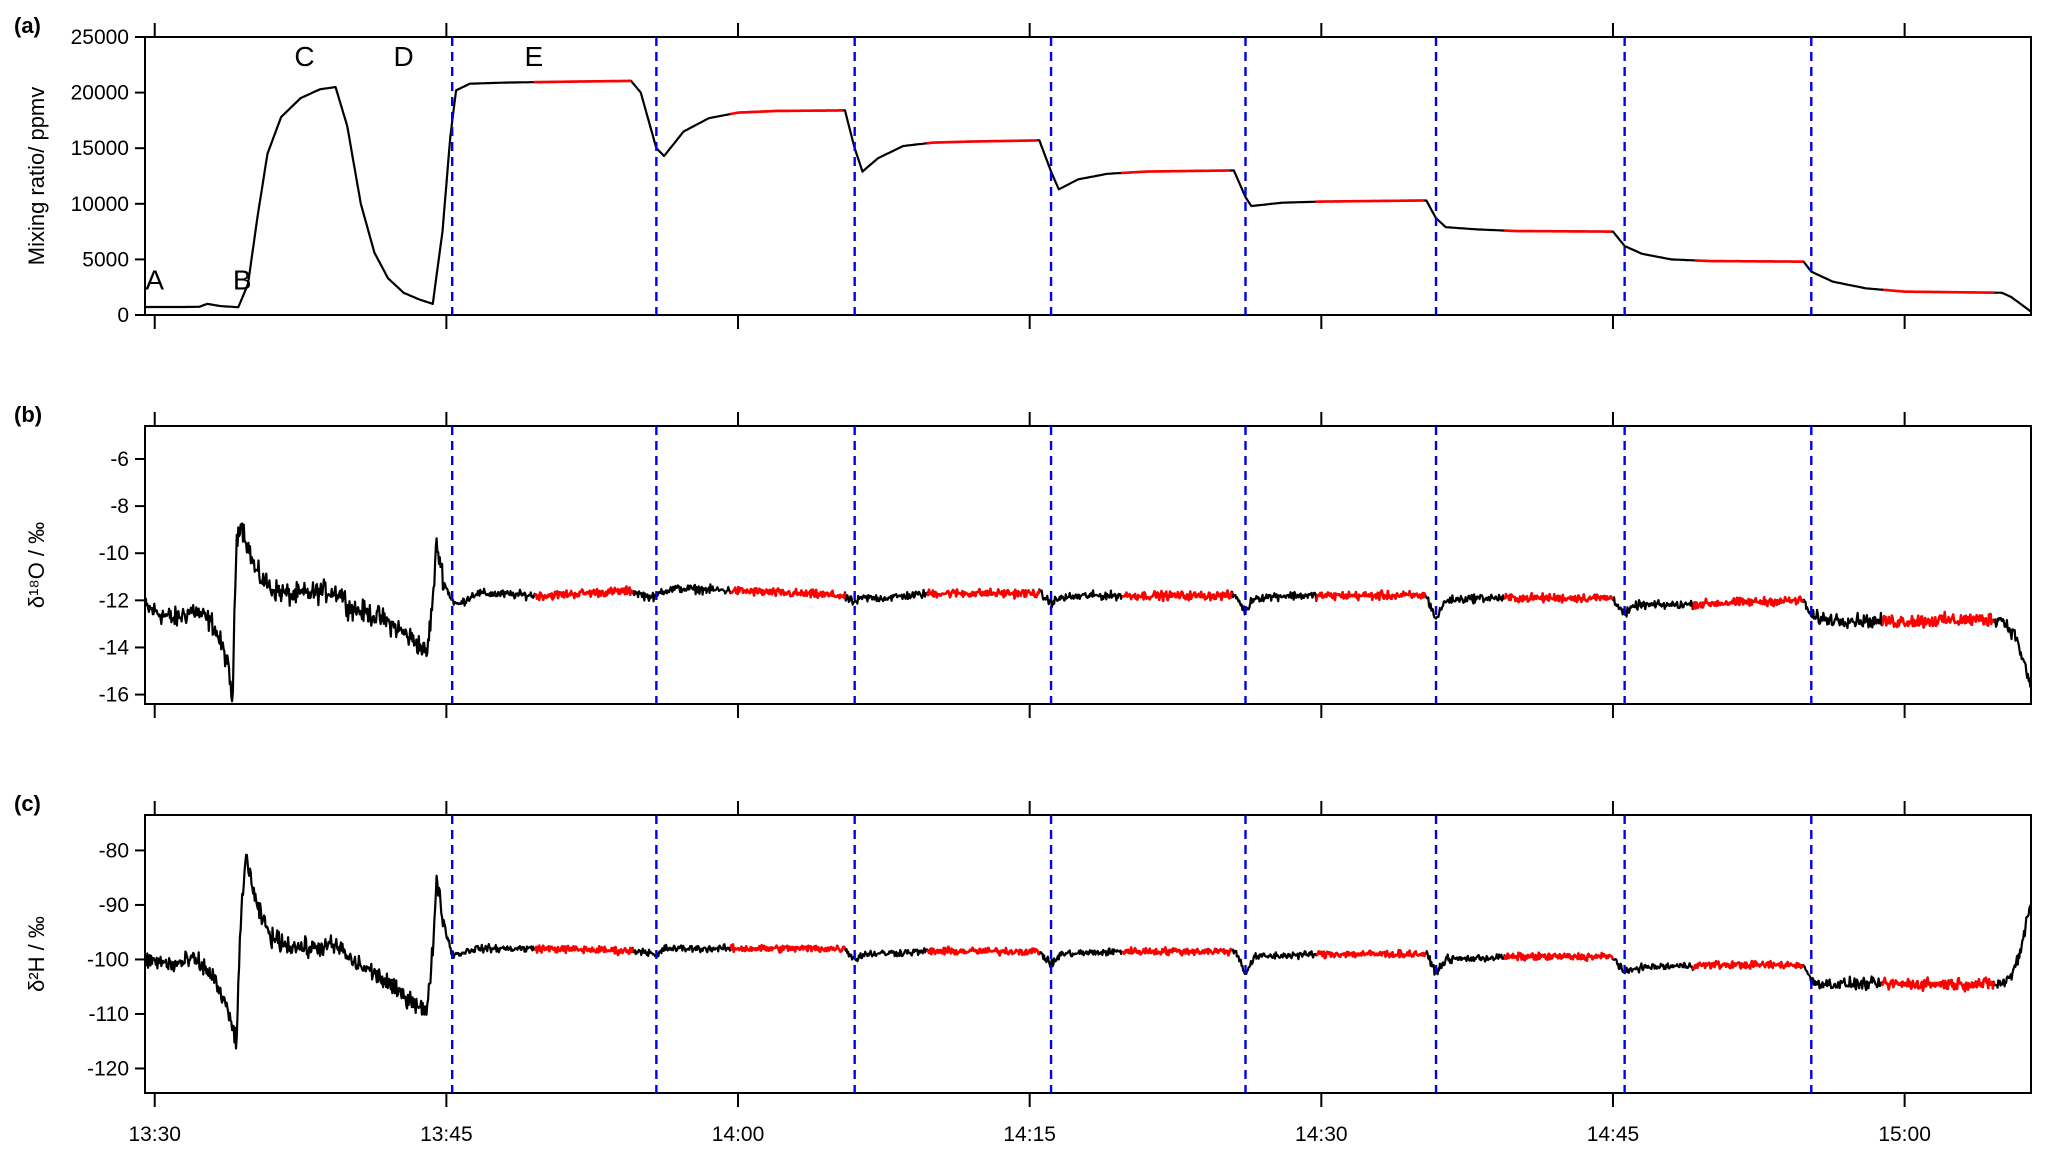  I want to click on y-tick-label: 10000, so click(100, 204).